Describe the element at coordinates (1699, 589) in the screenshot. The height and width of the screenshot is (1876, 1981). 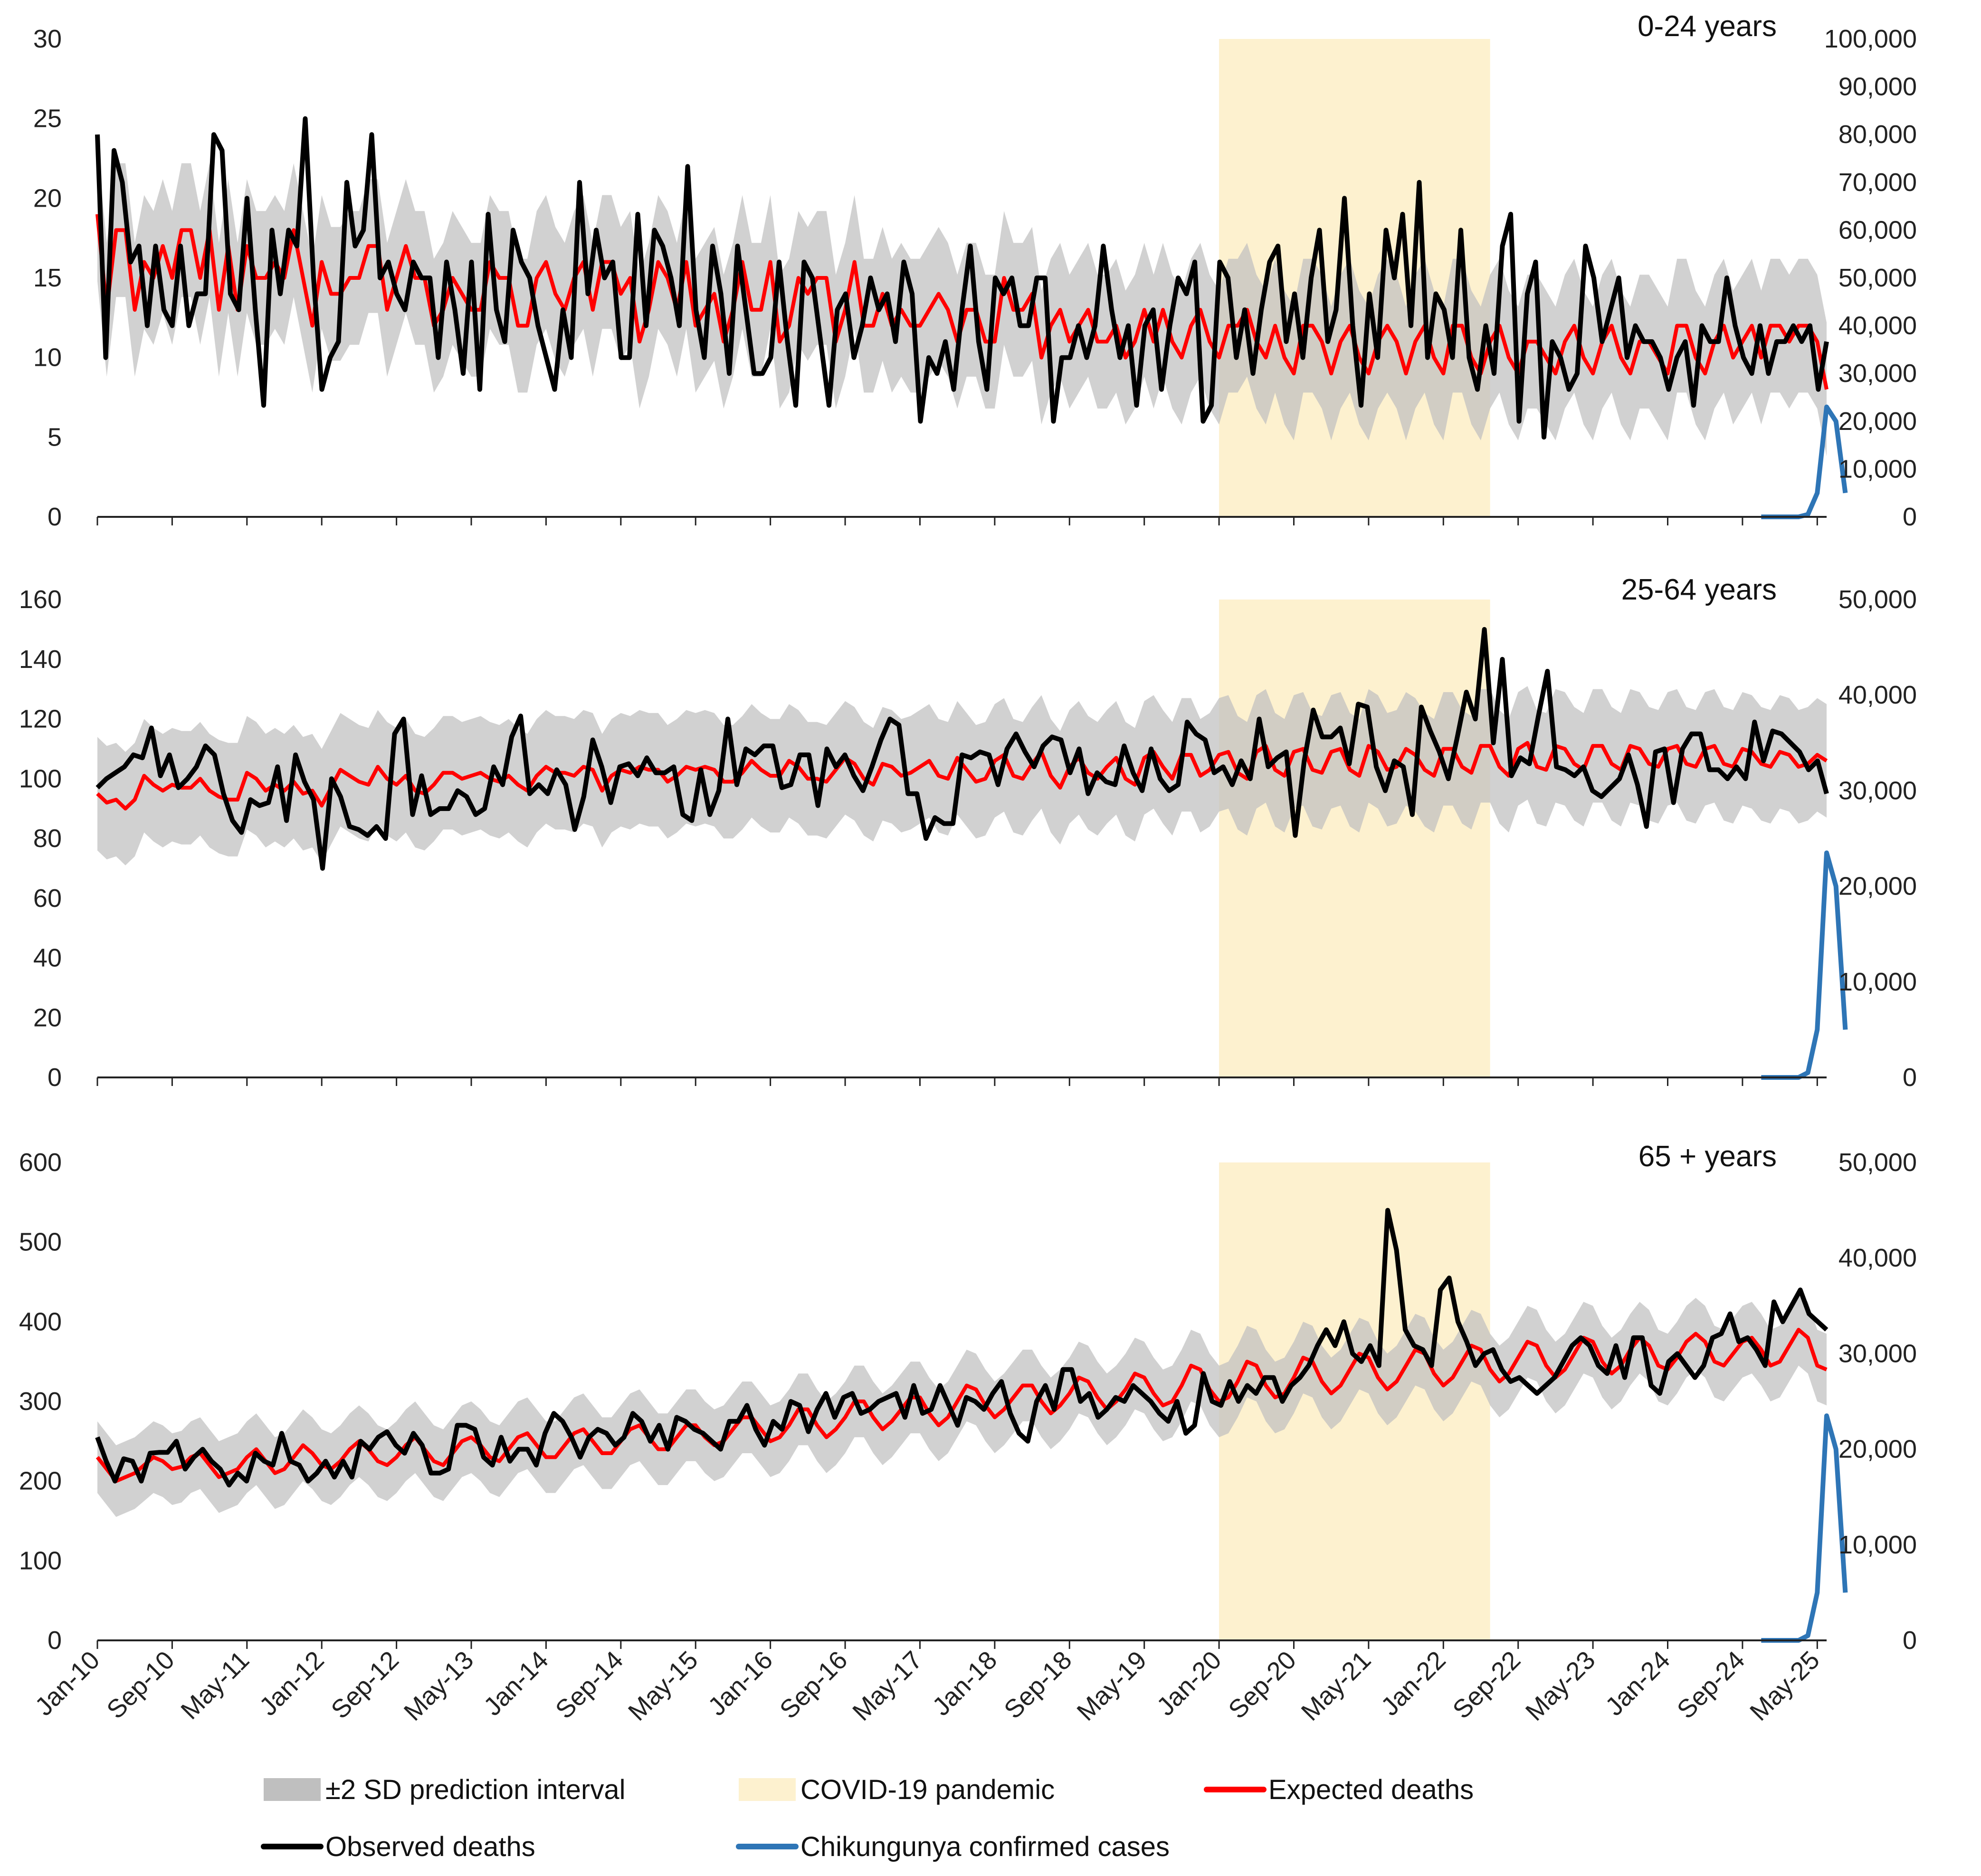
I see `panel-title: 25-64 years` at that location.